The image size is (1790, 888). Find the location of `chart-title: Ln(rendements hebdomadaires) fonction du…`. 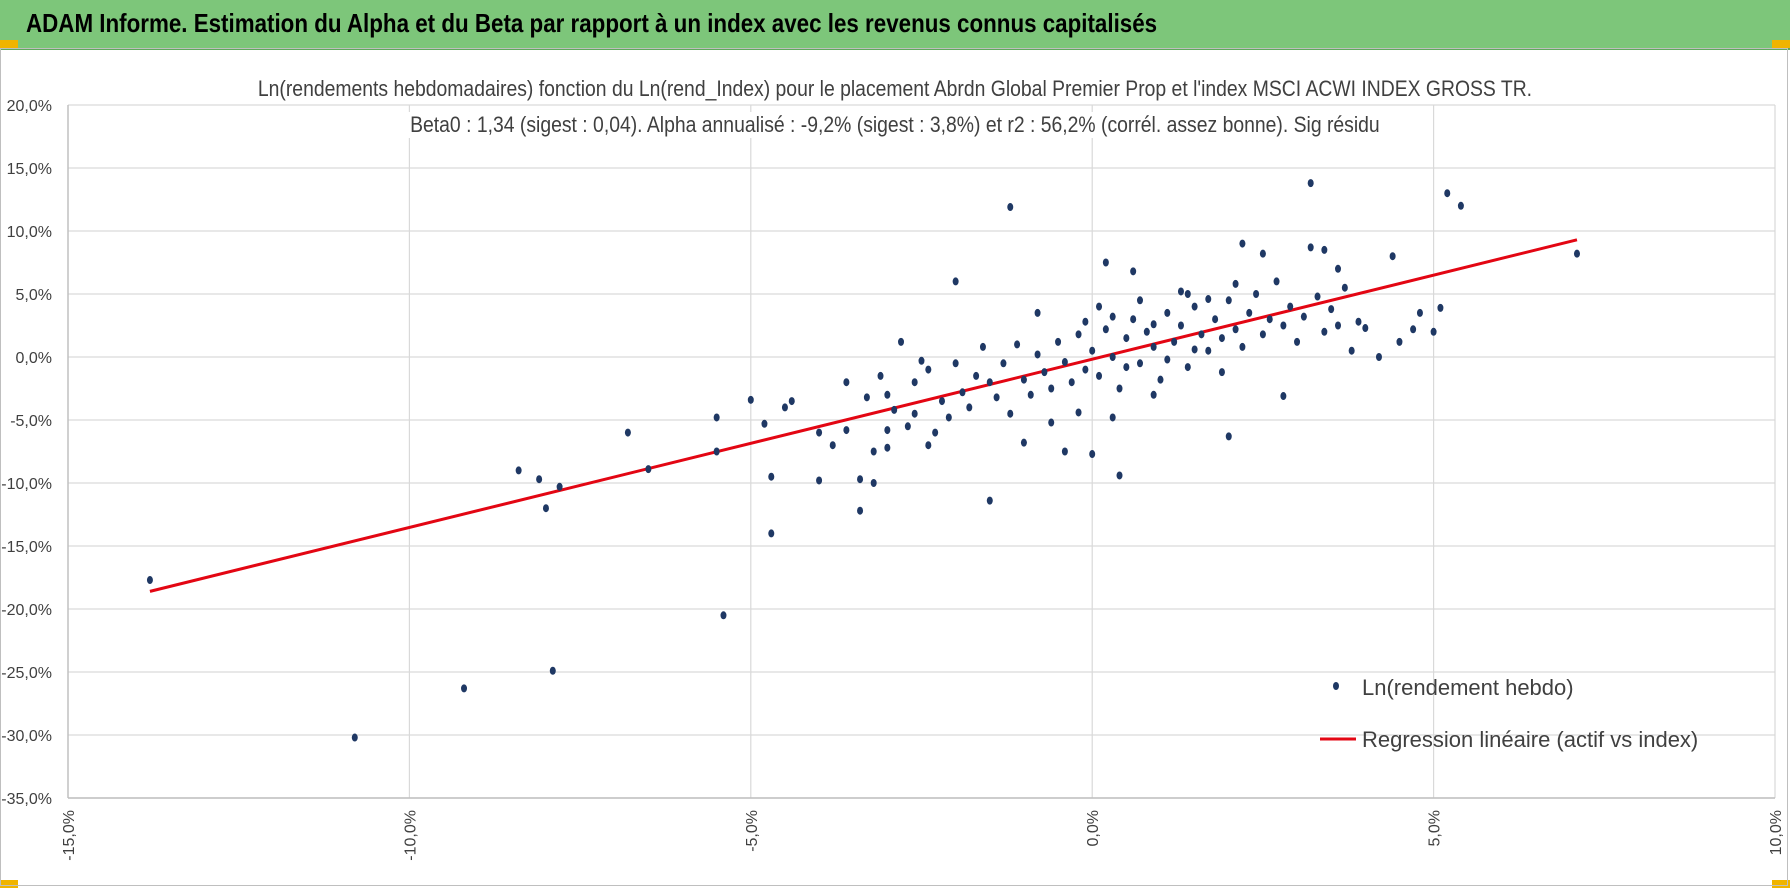

chart-title: Ln(rendements hebdomadaires) fonction du… is located at coordinates (895, 89).